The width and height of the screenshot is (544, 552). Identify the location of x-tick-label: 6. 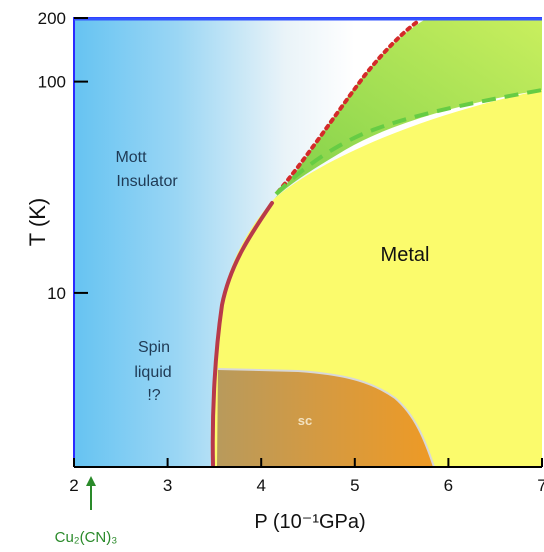
(448, 485).